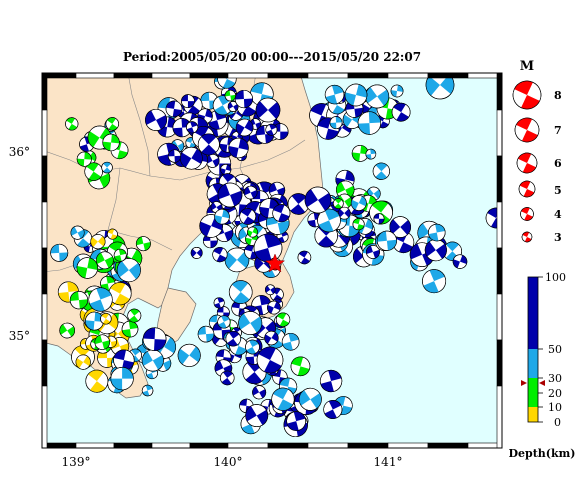 This screenshot has width=580, height=500. I want to click on magnitude-legend-title: M, so click(527, 66).